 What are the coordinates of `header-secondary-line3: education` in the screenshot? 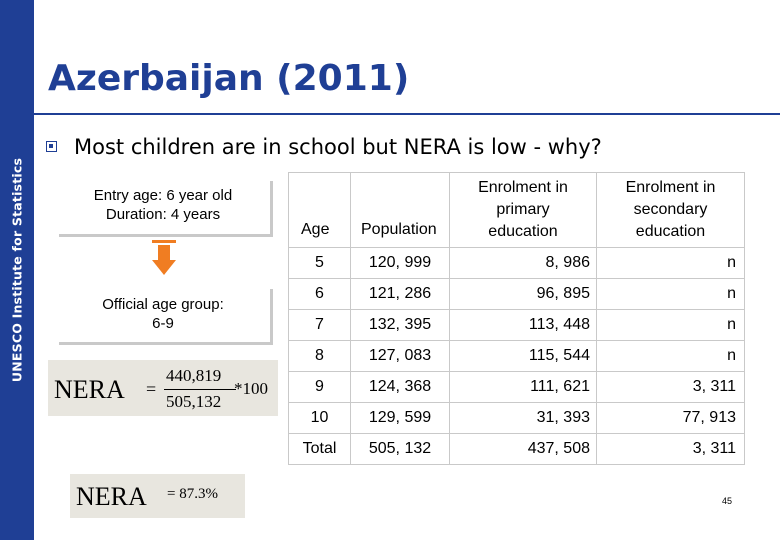 It's located at (670, 231).